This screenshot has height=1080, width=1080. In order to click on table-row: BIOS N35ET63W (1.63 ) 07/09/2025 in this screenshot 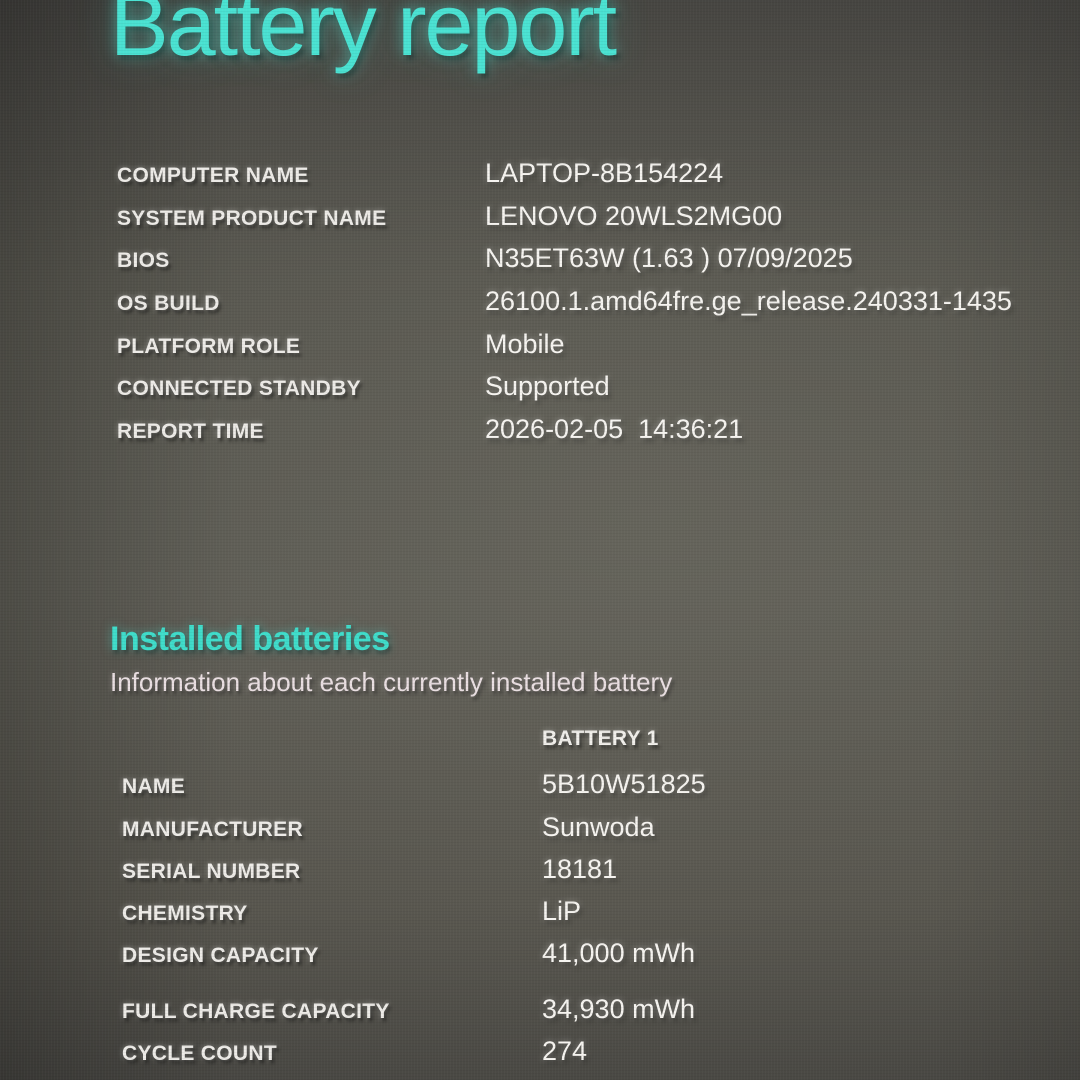, I will do `click(564, 264)`.